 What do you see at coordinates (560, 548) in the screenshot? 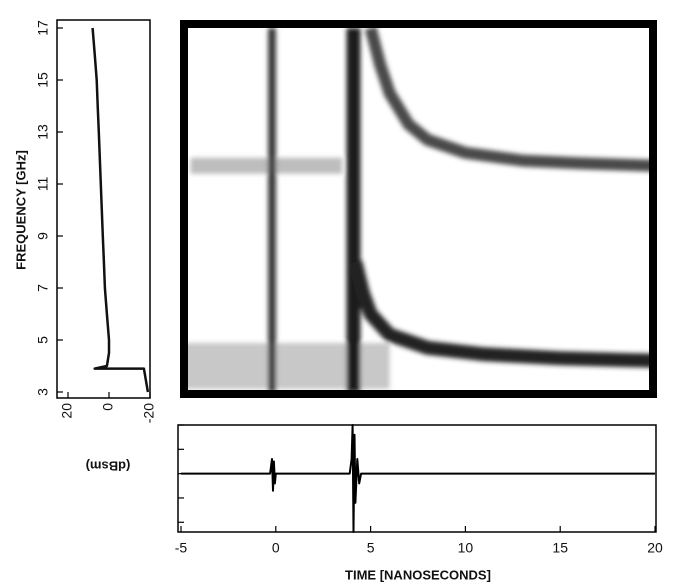
I see `x-tick-label: 15` at bounding box center [560, 548].